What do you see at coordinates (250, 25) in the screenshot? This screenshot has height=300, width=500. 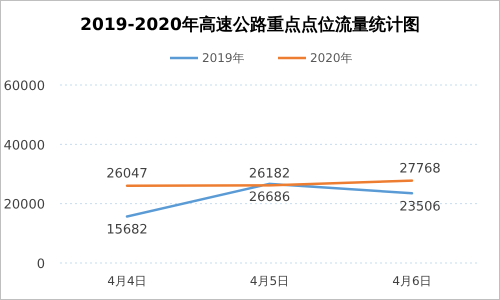 I see `chart-title: 2019-2020年高速公路重点点位流量统计图` at bounding box center [250, 25].